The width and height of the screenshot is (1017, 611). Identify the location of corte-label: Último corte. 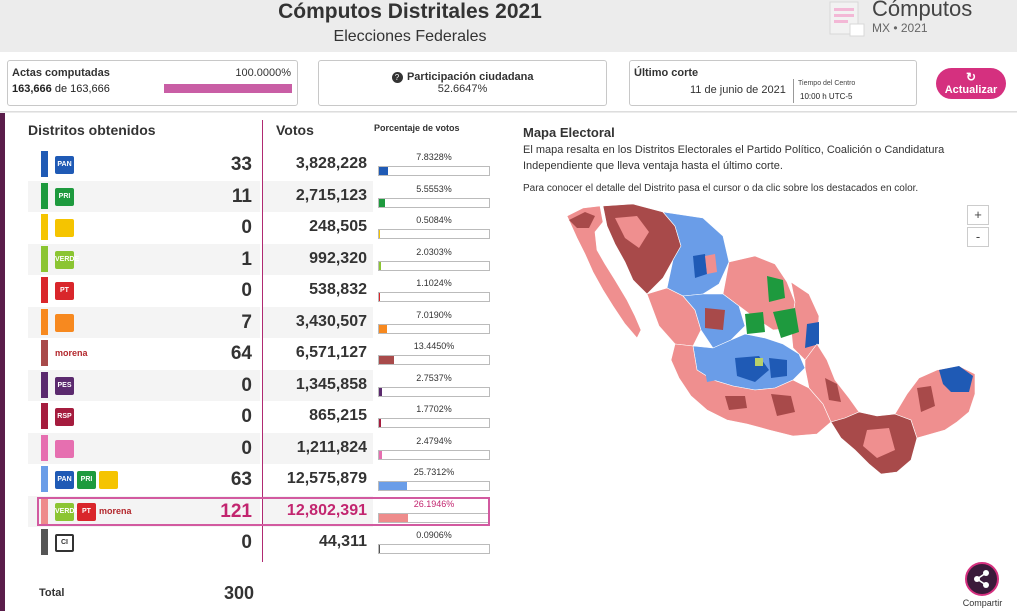
(666, 73).